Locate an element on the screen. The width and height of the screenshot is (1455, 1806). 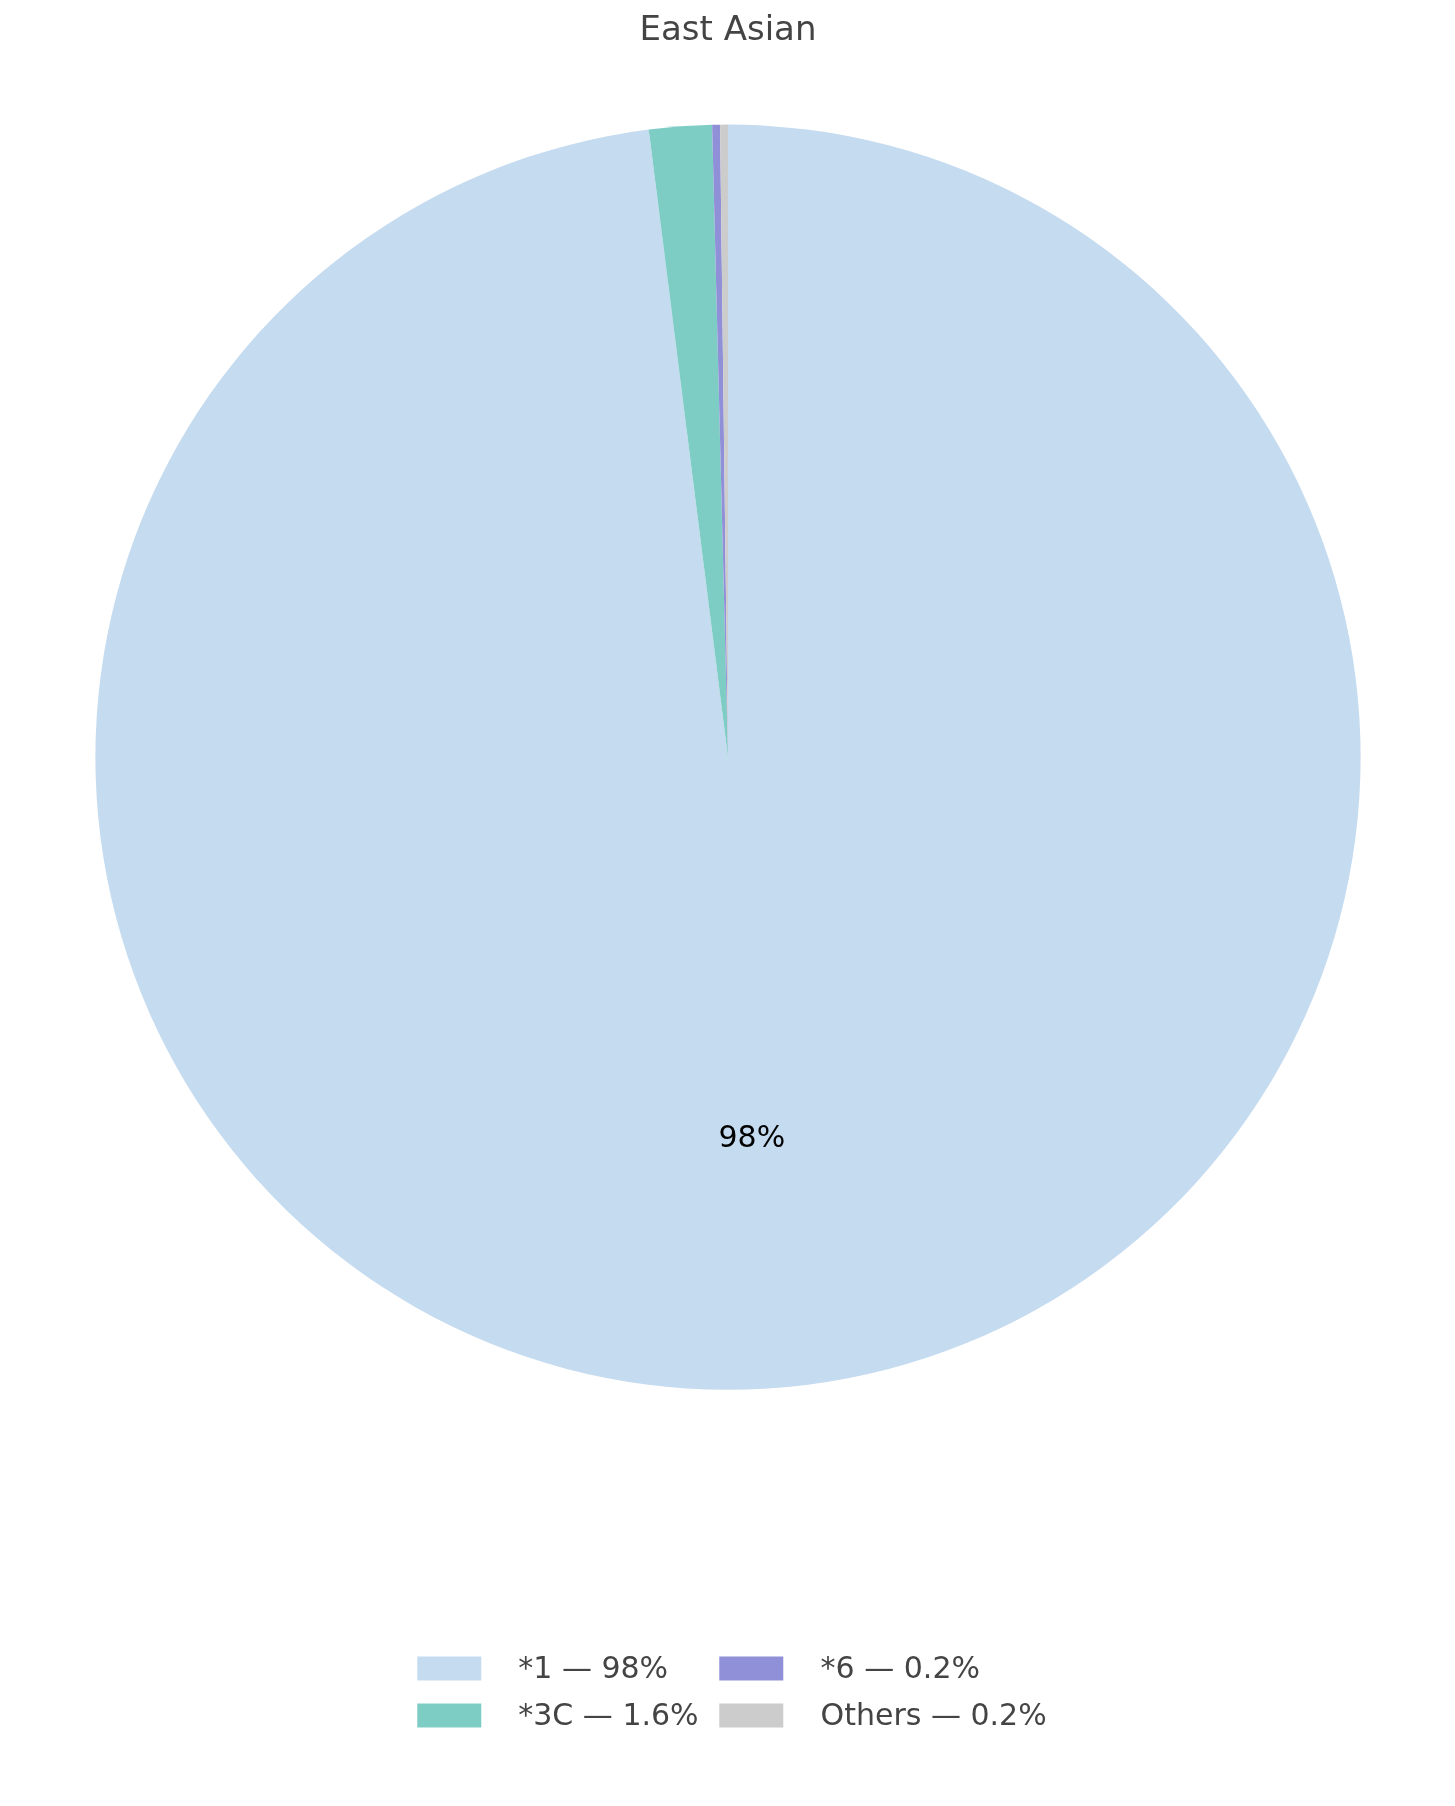
chart-title: East Asian is located at coordinates (728, 27).